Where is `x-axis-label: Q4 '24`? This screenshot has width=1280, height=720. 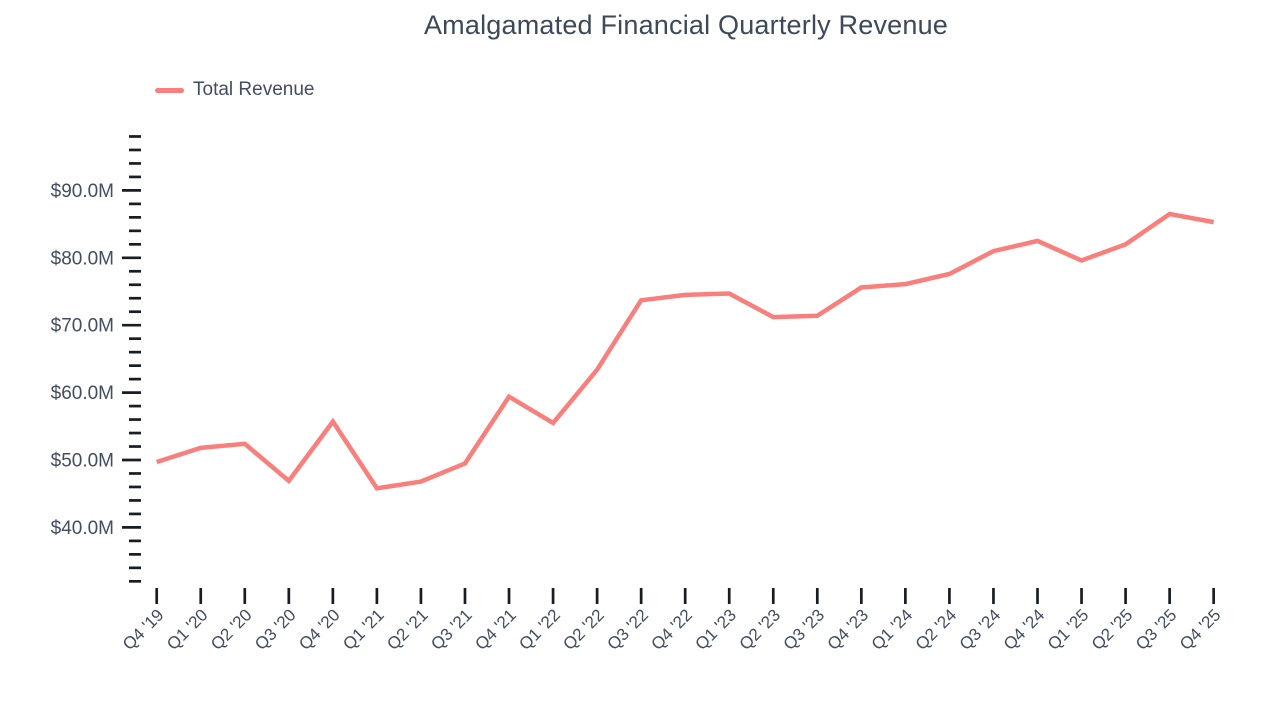
x-axis-label: Q4 '24 is located at coordinates (1024, 629).